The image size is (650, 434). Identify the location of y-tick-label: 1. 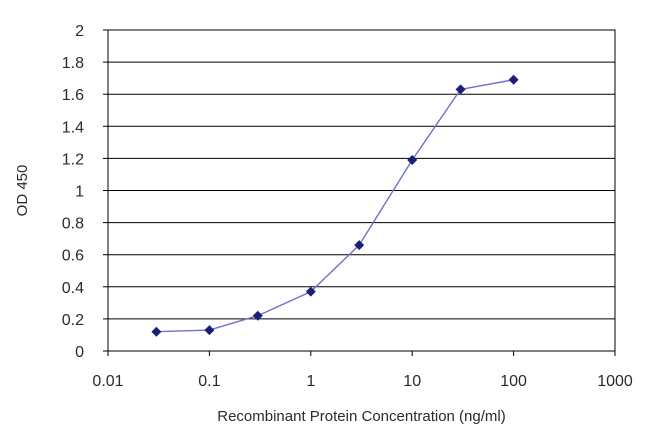
(79, 192).